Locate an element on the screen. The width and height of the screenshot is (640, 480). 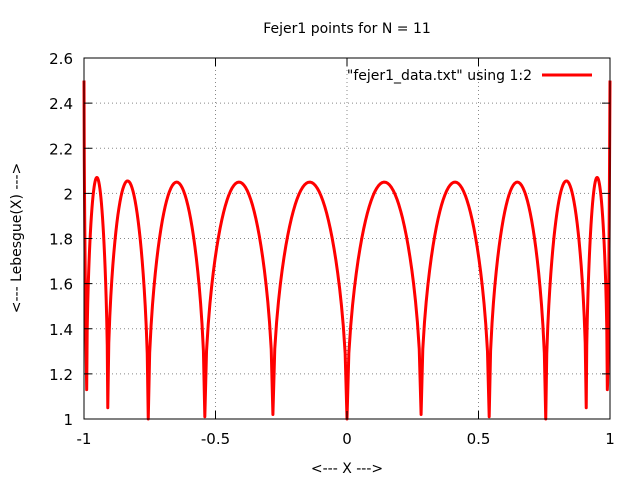
x-tick-label: 0.5 is located at coordinates (479, 439).